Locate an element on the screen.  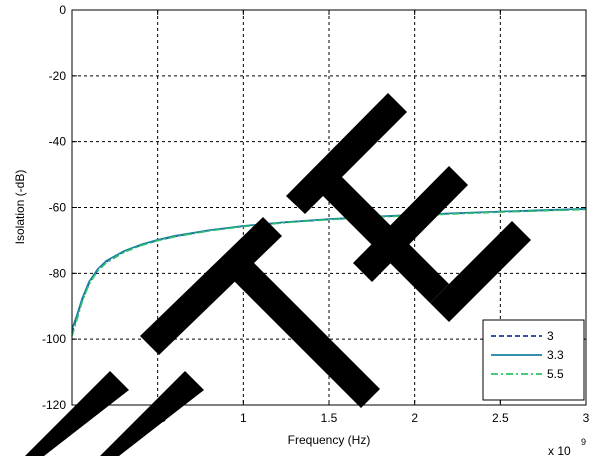
legend-label-3: 3 is located at coordinates (550, 336).